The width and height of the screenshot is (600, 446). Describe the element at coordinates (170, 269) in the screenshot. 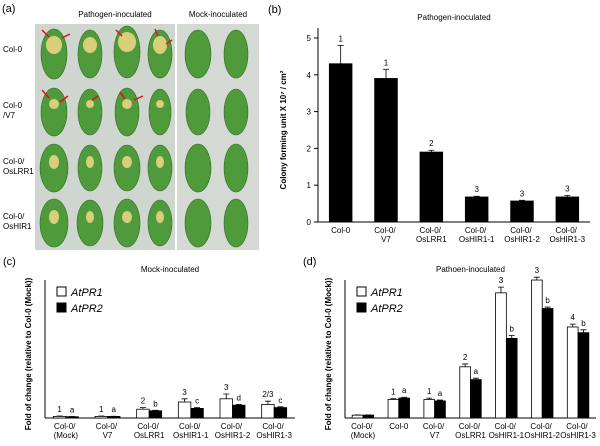

I see `chart-title: Mock-inoculated` at that location.